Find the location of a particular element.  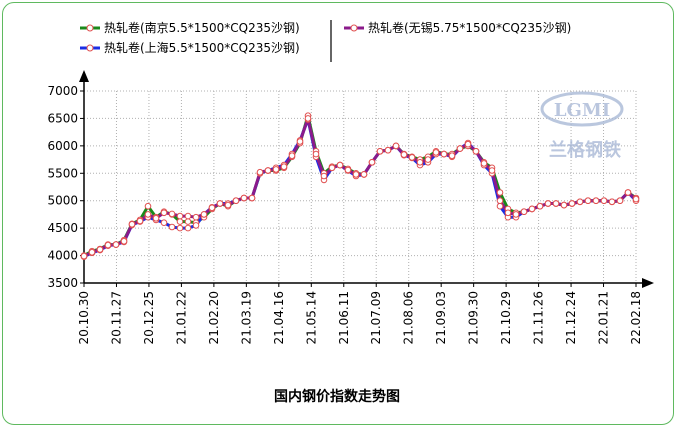

legend-item-wuxi: 热轧卷(无锡5.75*1500*CQ235沙钢) is located at coordinates (457, 27).